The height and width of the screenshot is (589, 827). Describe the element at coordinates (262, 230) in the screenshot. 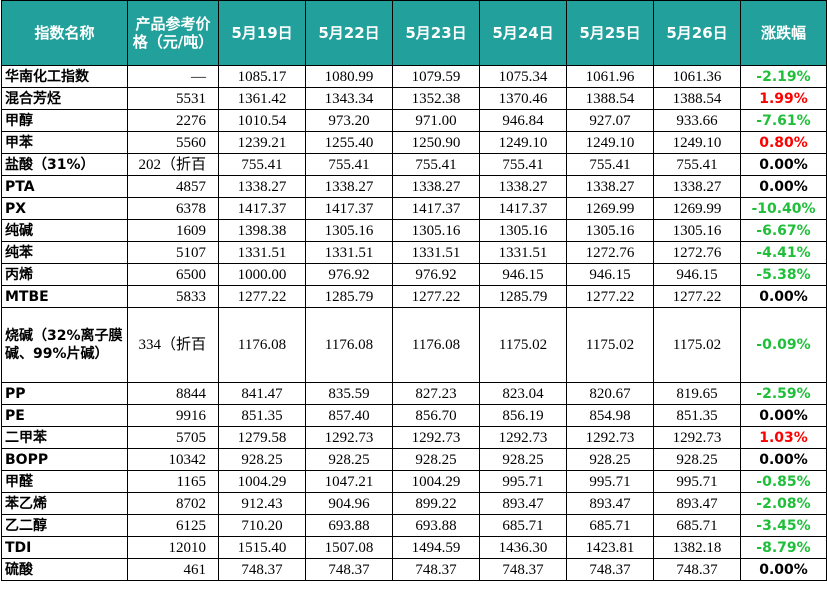

I see `index-value: 1398.38` at that location.